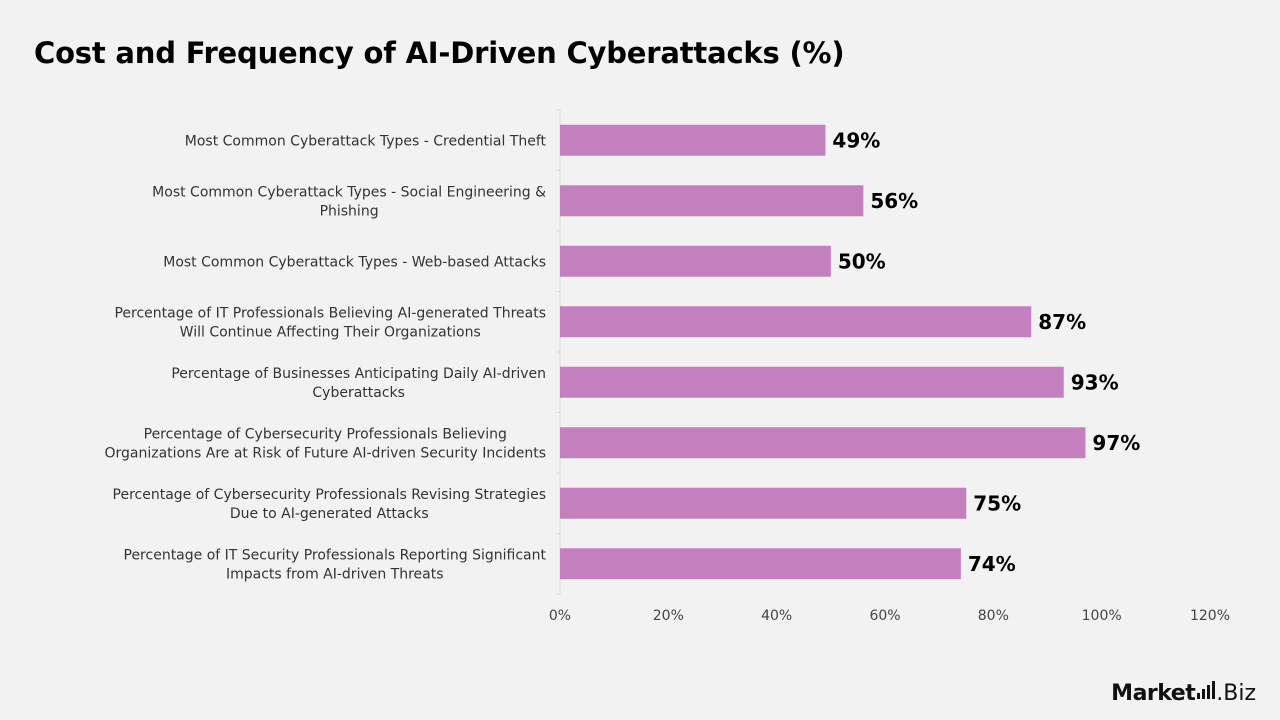 This screenshot has width=1280, height=720. What do you see at coordinates (1210, 616) in the screenshot?
I see `x-tick-label: 120%` at bounding box center [1210, 616].